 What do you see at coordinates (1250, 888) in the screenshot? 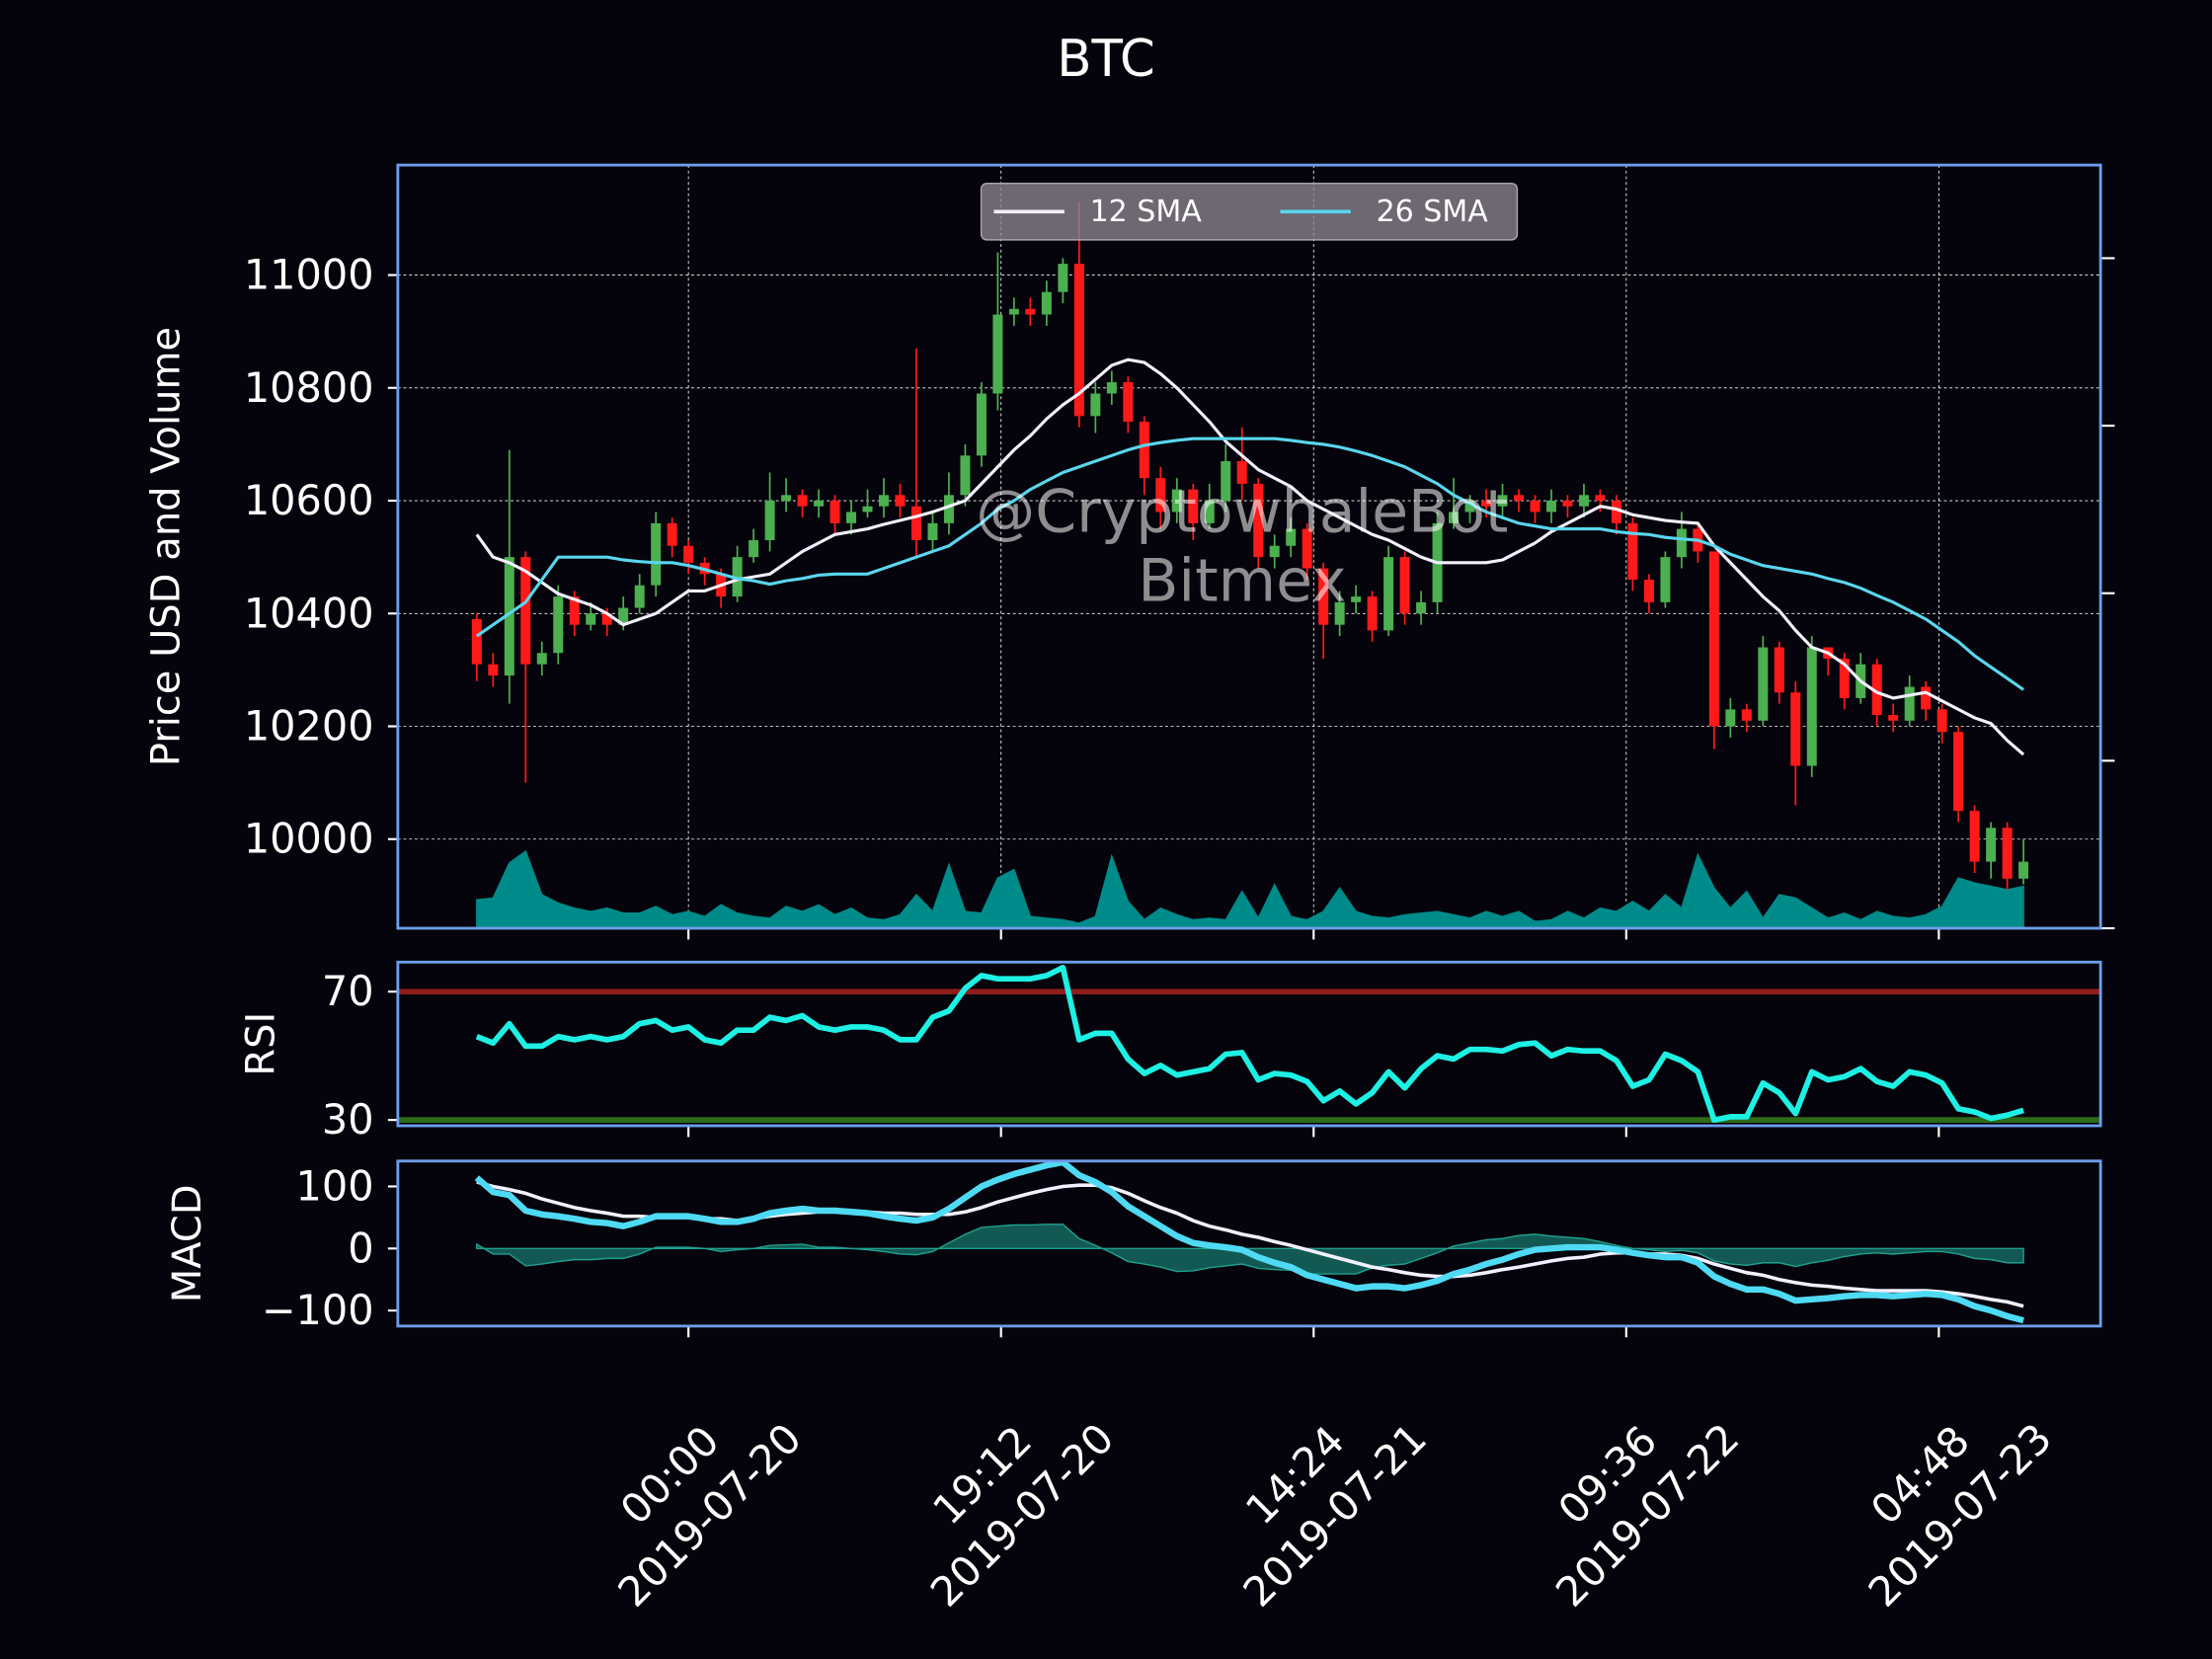
I see `series-area` at bounding box center [1250, 888].